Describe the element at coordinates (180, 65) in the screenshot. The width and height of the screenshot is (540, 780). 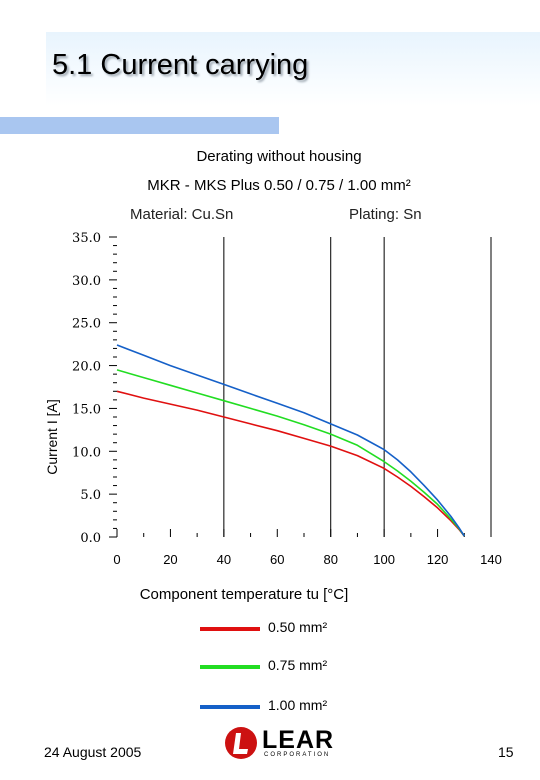
I see `page-title: 5.1 Current carrying` at that location.